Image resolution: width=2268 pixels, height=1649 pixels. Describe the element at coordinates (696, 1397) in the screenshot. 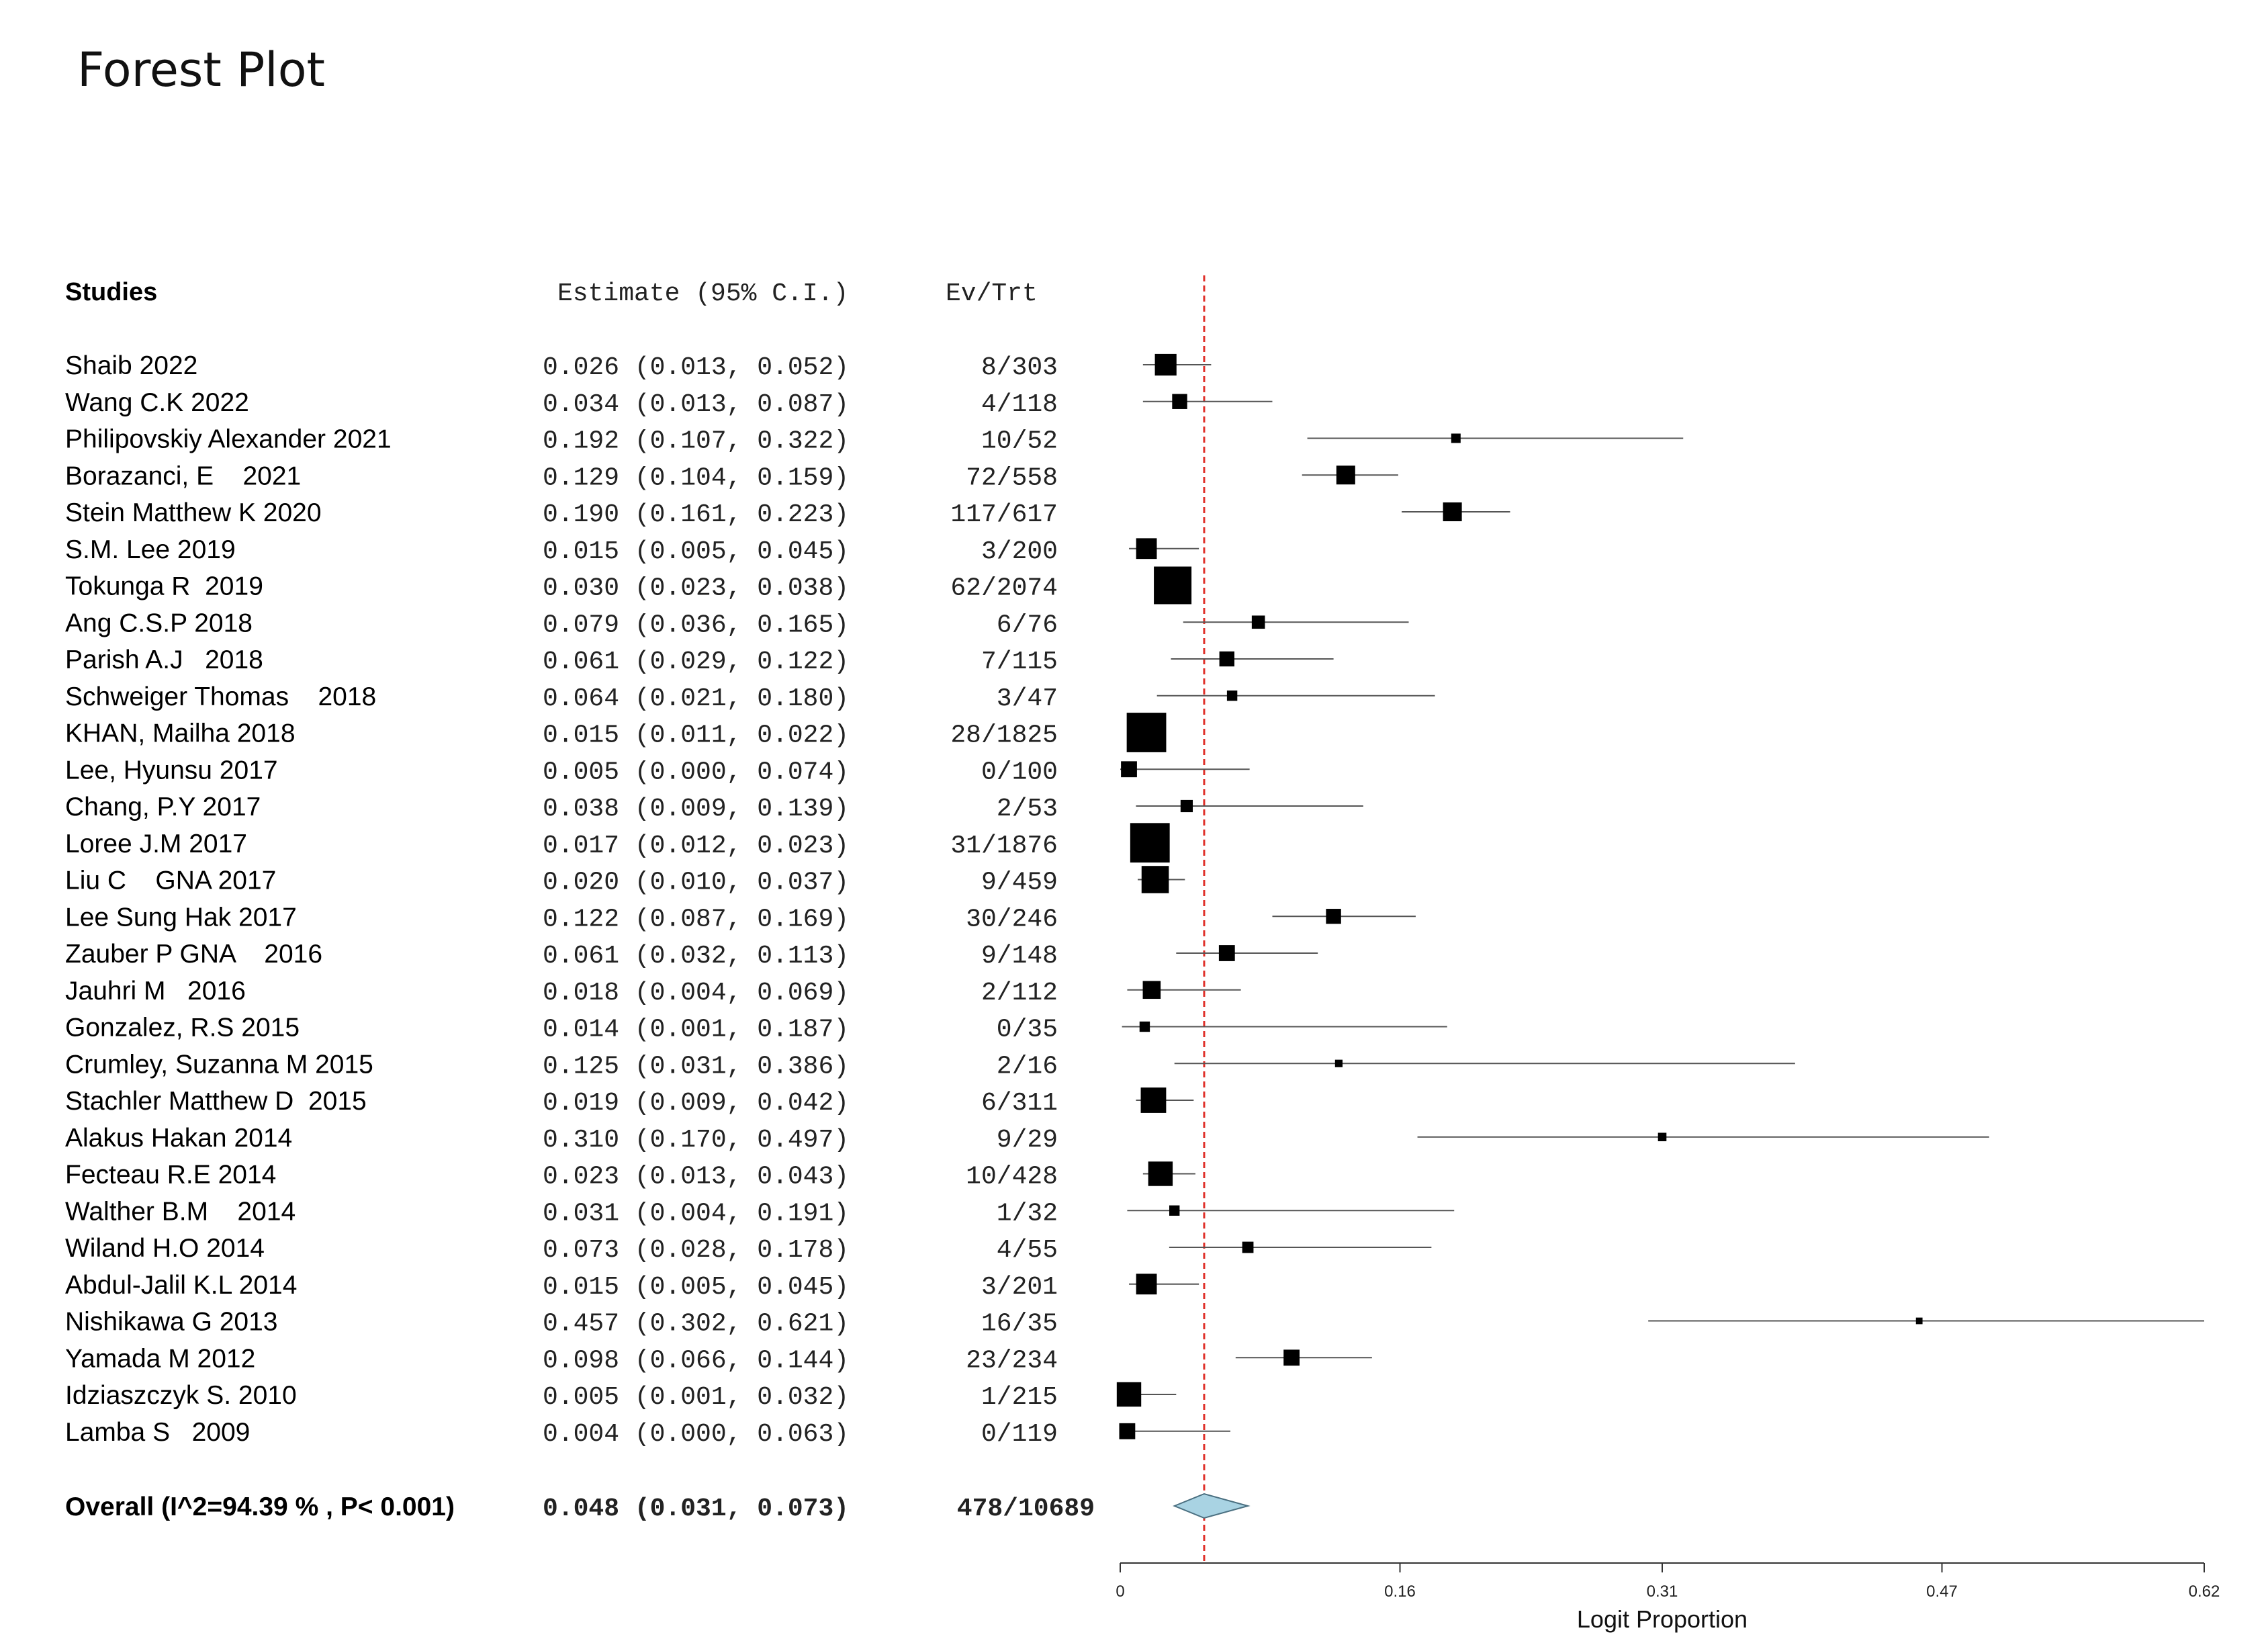

I see `study-estimate-ci: 0.005 (0.001, 0.032)` at that location.